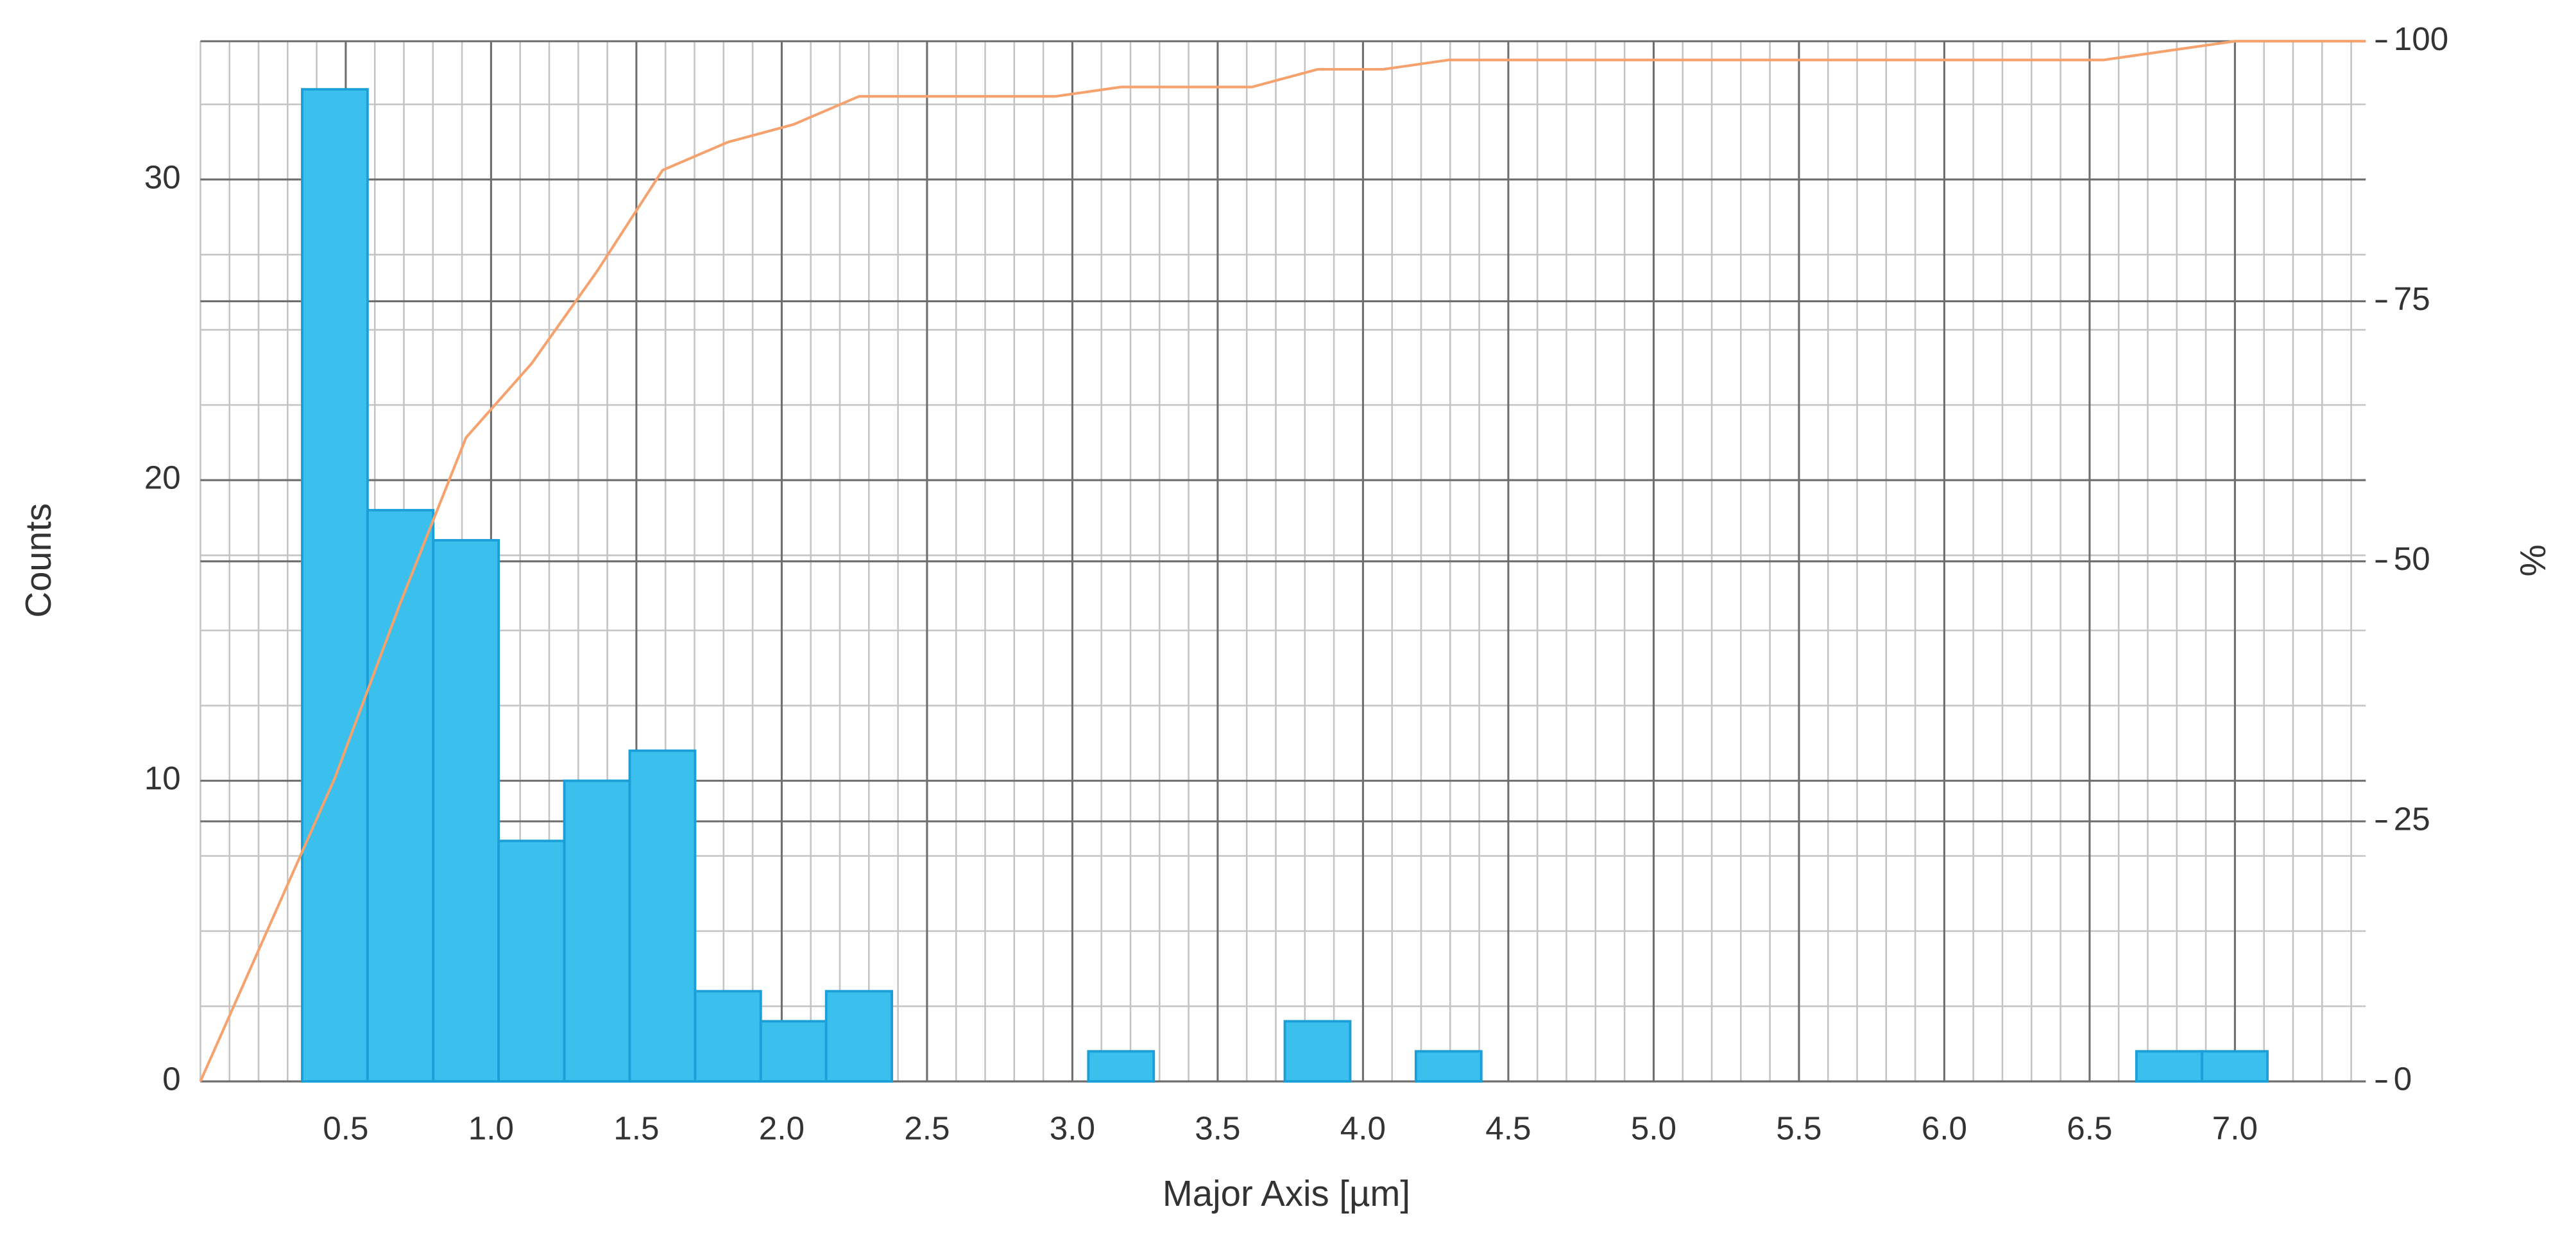 This screenshot has height=1236, width=2576. I want to click on y-tick-label: 20, so click(162, 477).